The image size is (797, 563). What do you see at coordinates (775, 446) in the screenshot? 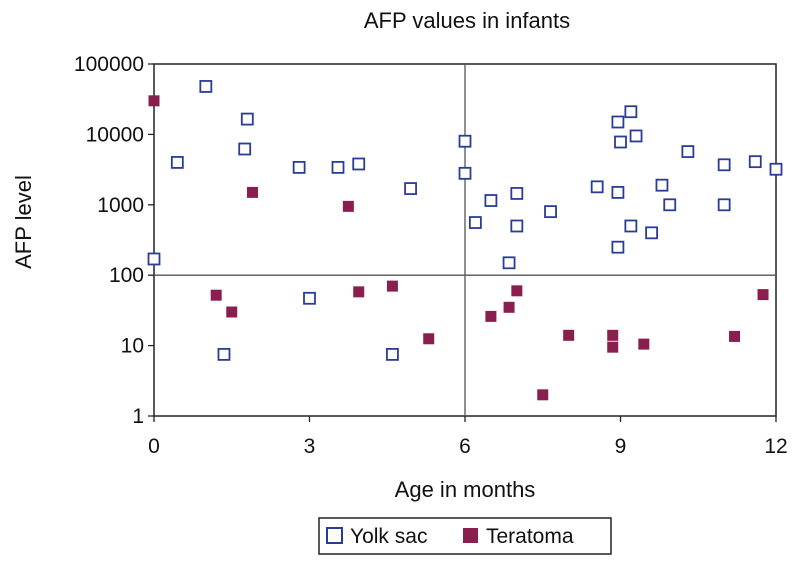
I see `x-tick-label: 12` at bounding box center [775, 446].